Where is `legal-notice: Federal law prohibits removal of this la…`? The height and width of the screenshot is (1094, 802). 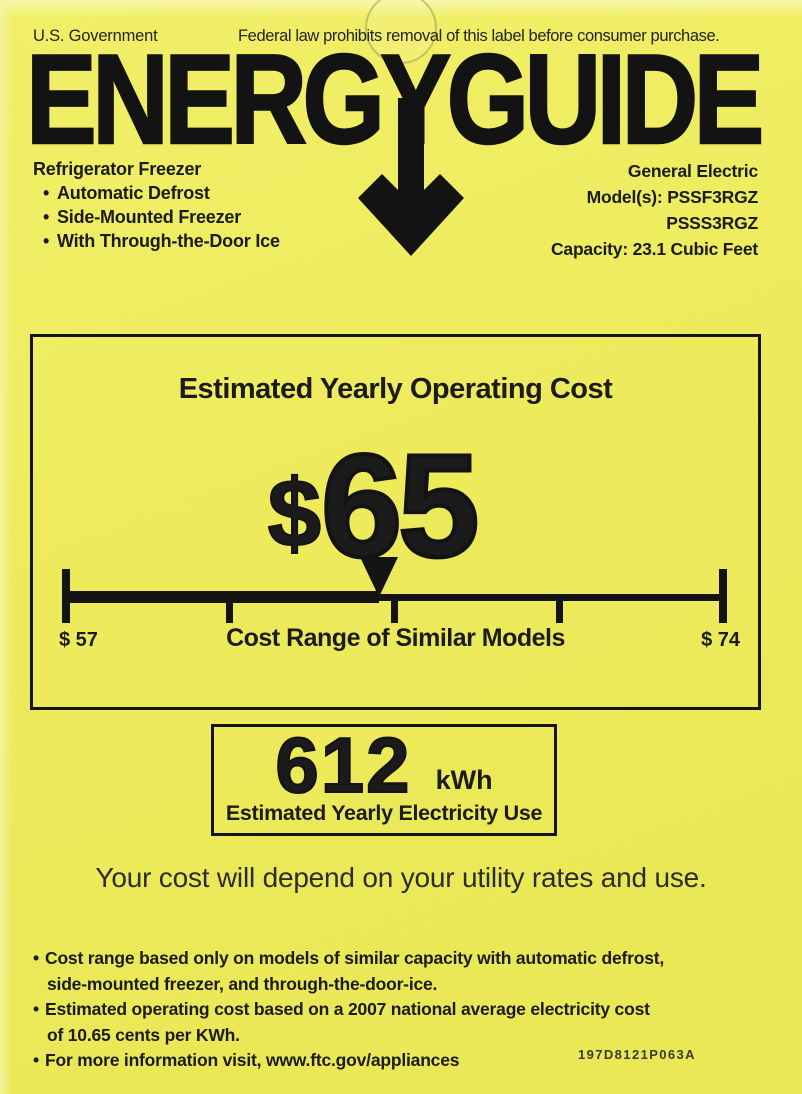
legal-notice: Federal law prohibits removal of this la… is located at coordinates (479, 36).